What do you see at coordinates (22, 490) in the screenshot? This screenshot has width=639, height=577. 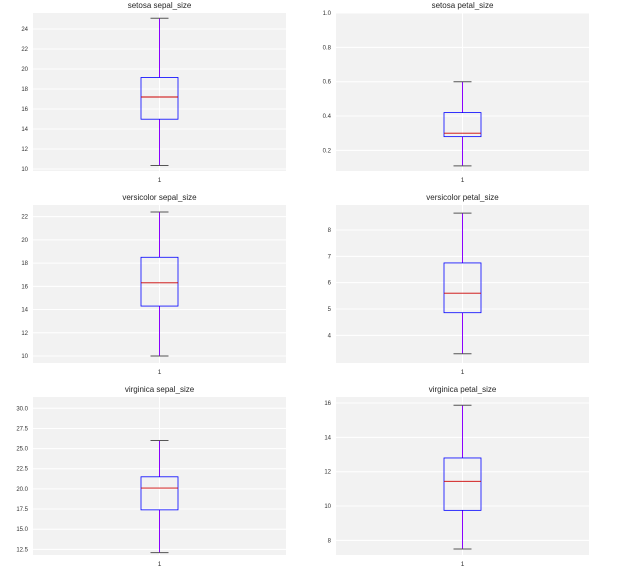 I see `y-tick-label: 20.0` at bounding box center [22, 490].